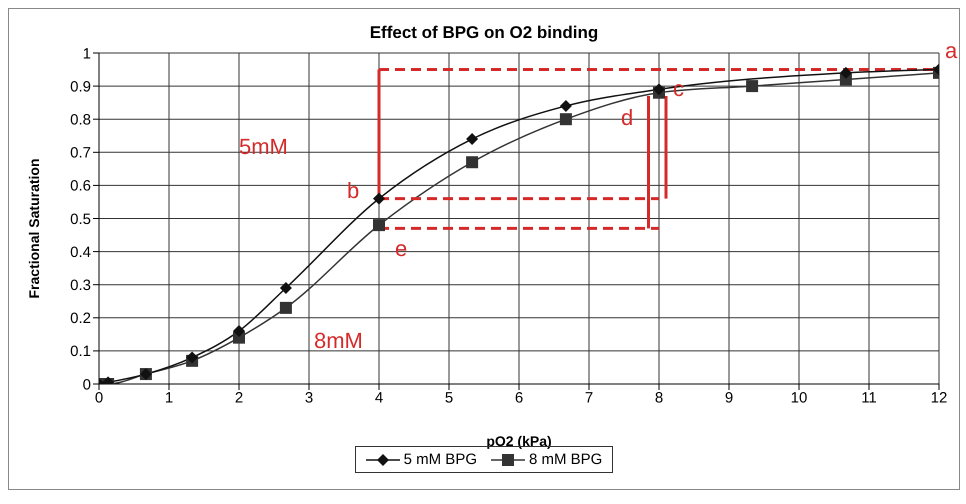 The width and height of the screenshot is (966, 504). I want to click on y-tick-label: 0.5, so click(80, 219).